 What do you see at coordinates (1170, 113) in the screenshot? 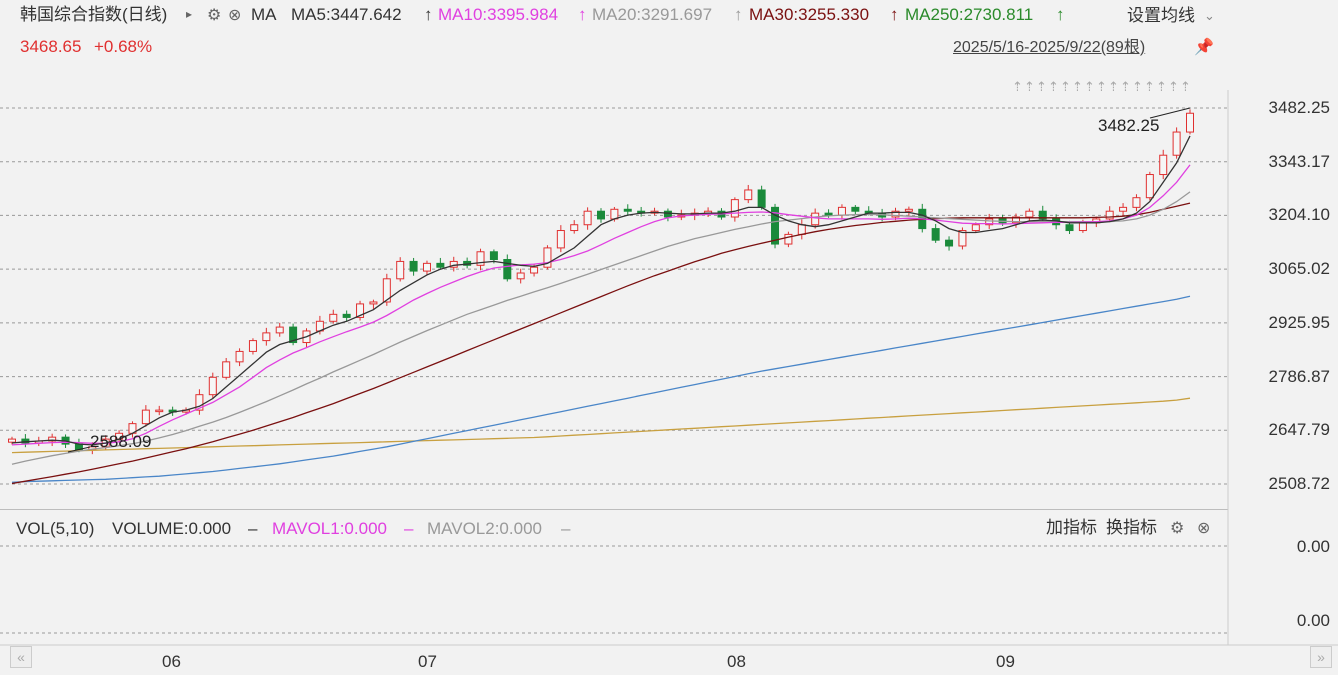
I see `high-annotation-line` at bounding box center [1170, 113].